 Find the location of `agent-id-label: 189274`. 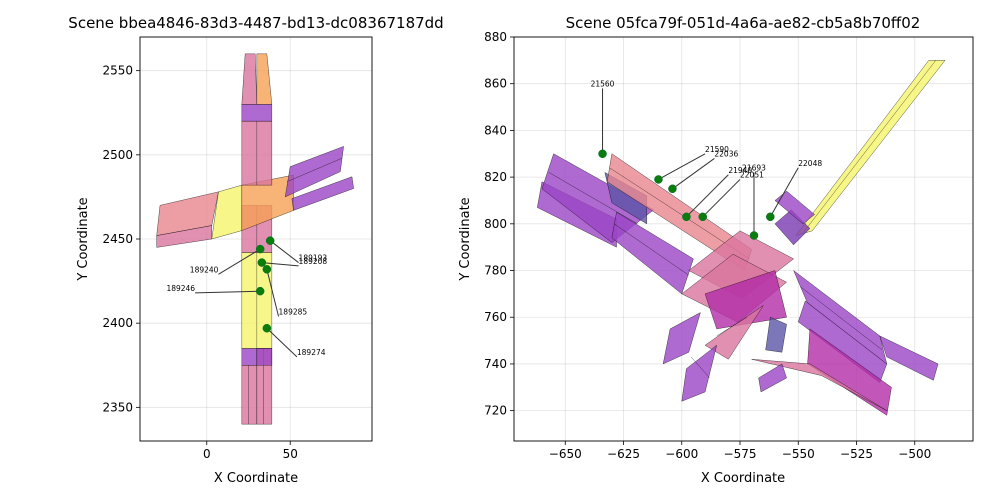

agent-id-label: 189274 is located at coordinates (311, 352).